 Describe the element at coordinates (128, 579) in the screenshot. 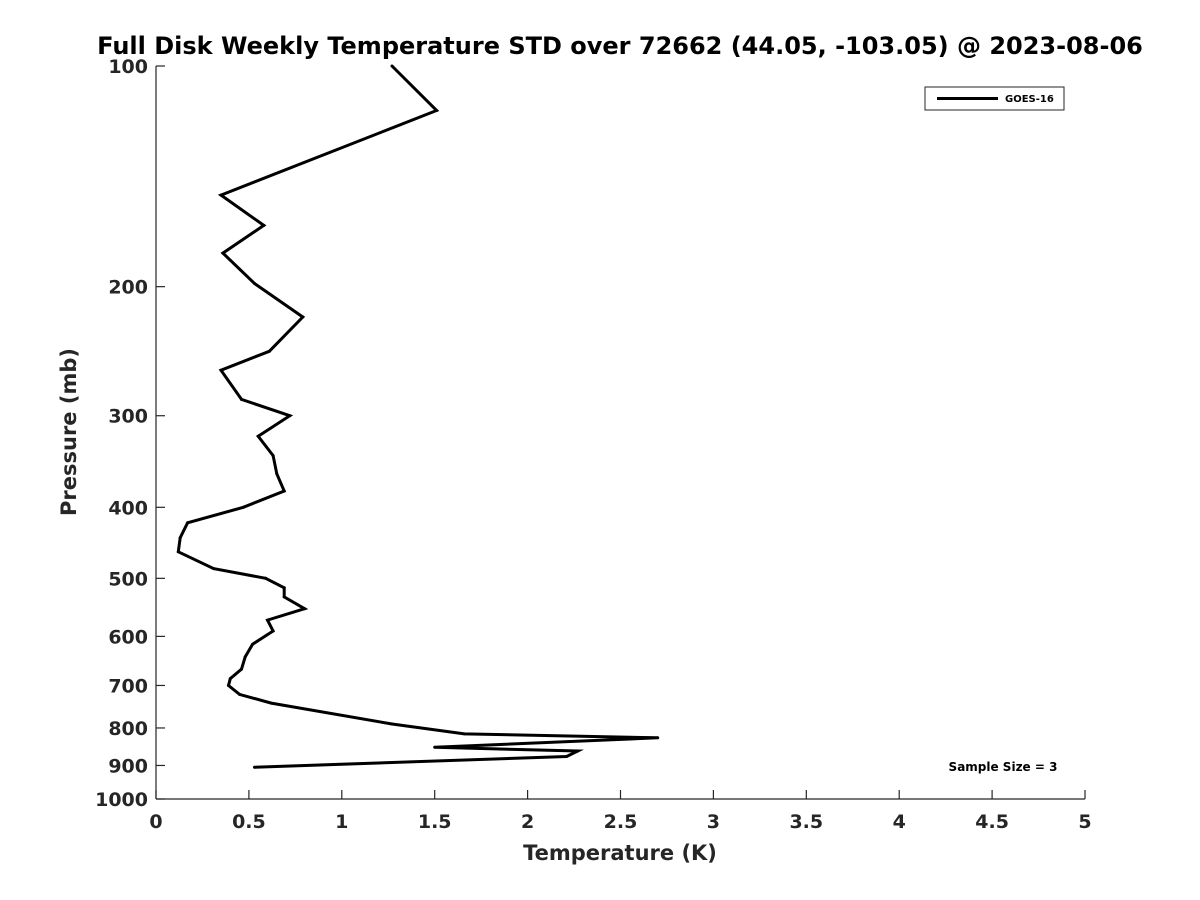

I see `y-tick-label: 500` at that location.